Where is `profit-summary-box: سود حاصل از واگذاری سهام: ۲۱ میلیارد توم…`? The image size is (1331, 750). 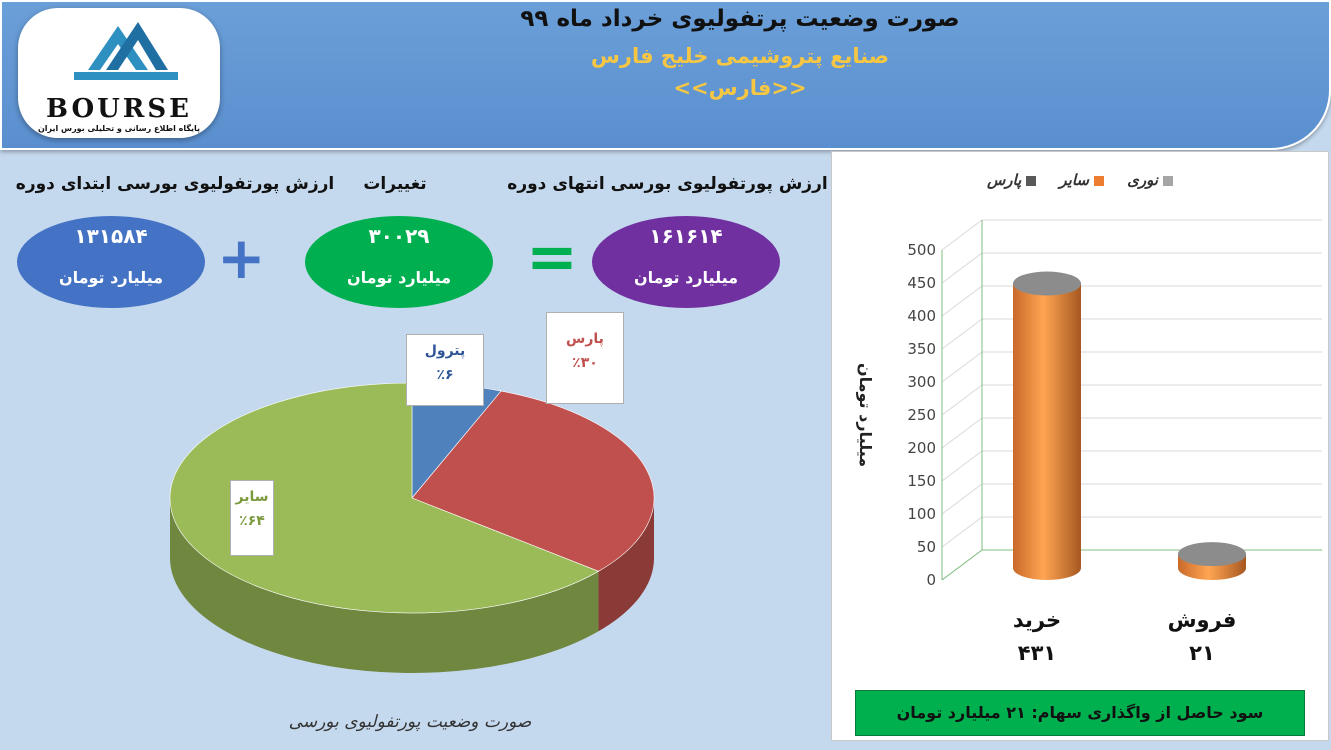
profit-summary-box: سود حاصل از واگذاری سهام: ۲۱ میلیارد توم… is located at coordinates (1080, 713).